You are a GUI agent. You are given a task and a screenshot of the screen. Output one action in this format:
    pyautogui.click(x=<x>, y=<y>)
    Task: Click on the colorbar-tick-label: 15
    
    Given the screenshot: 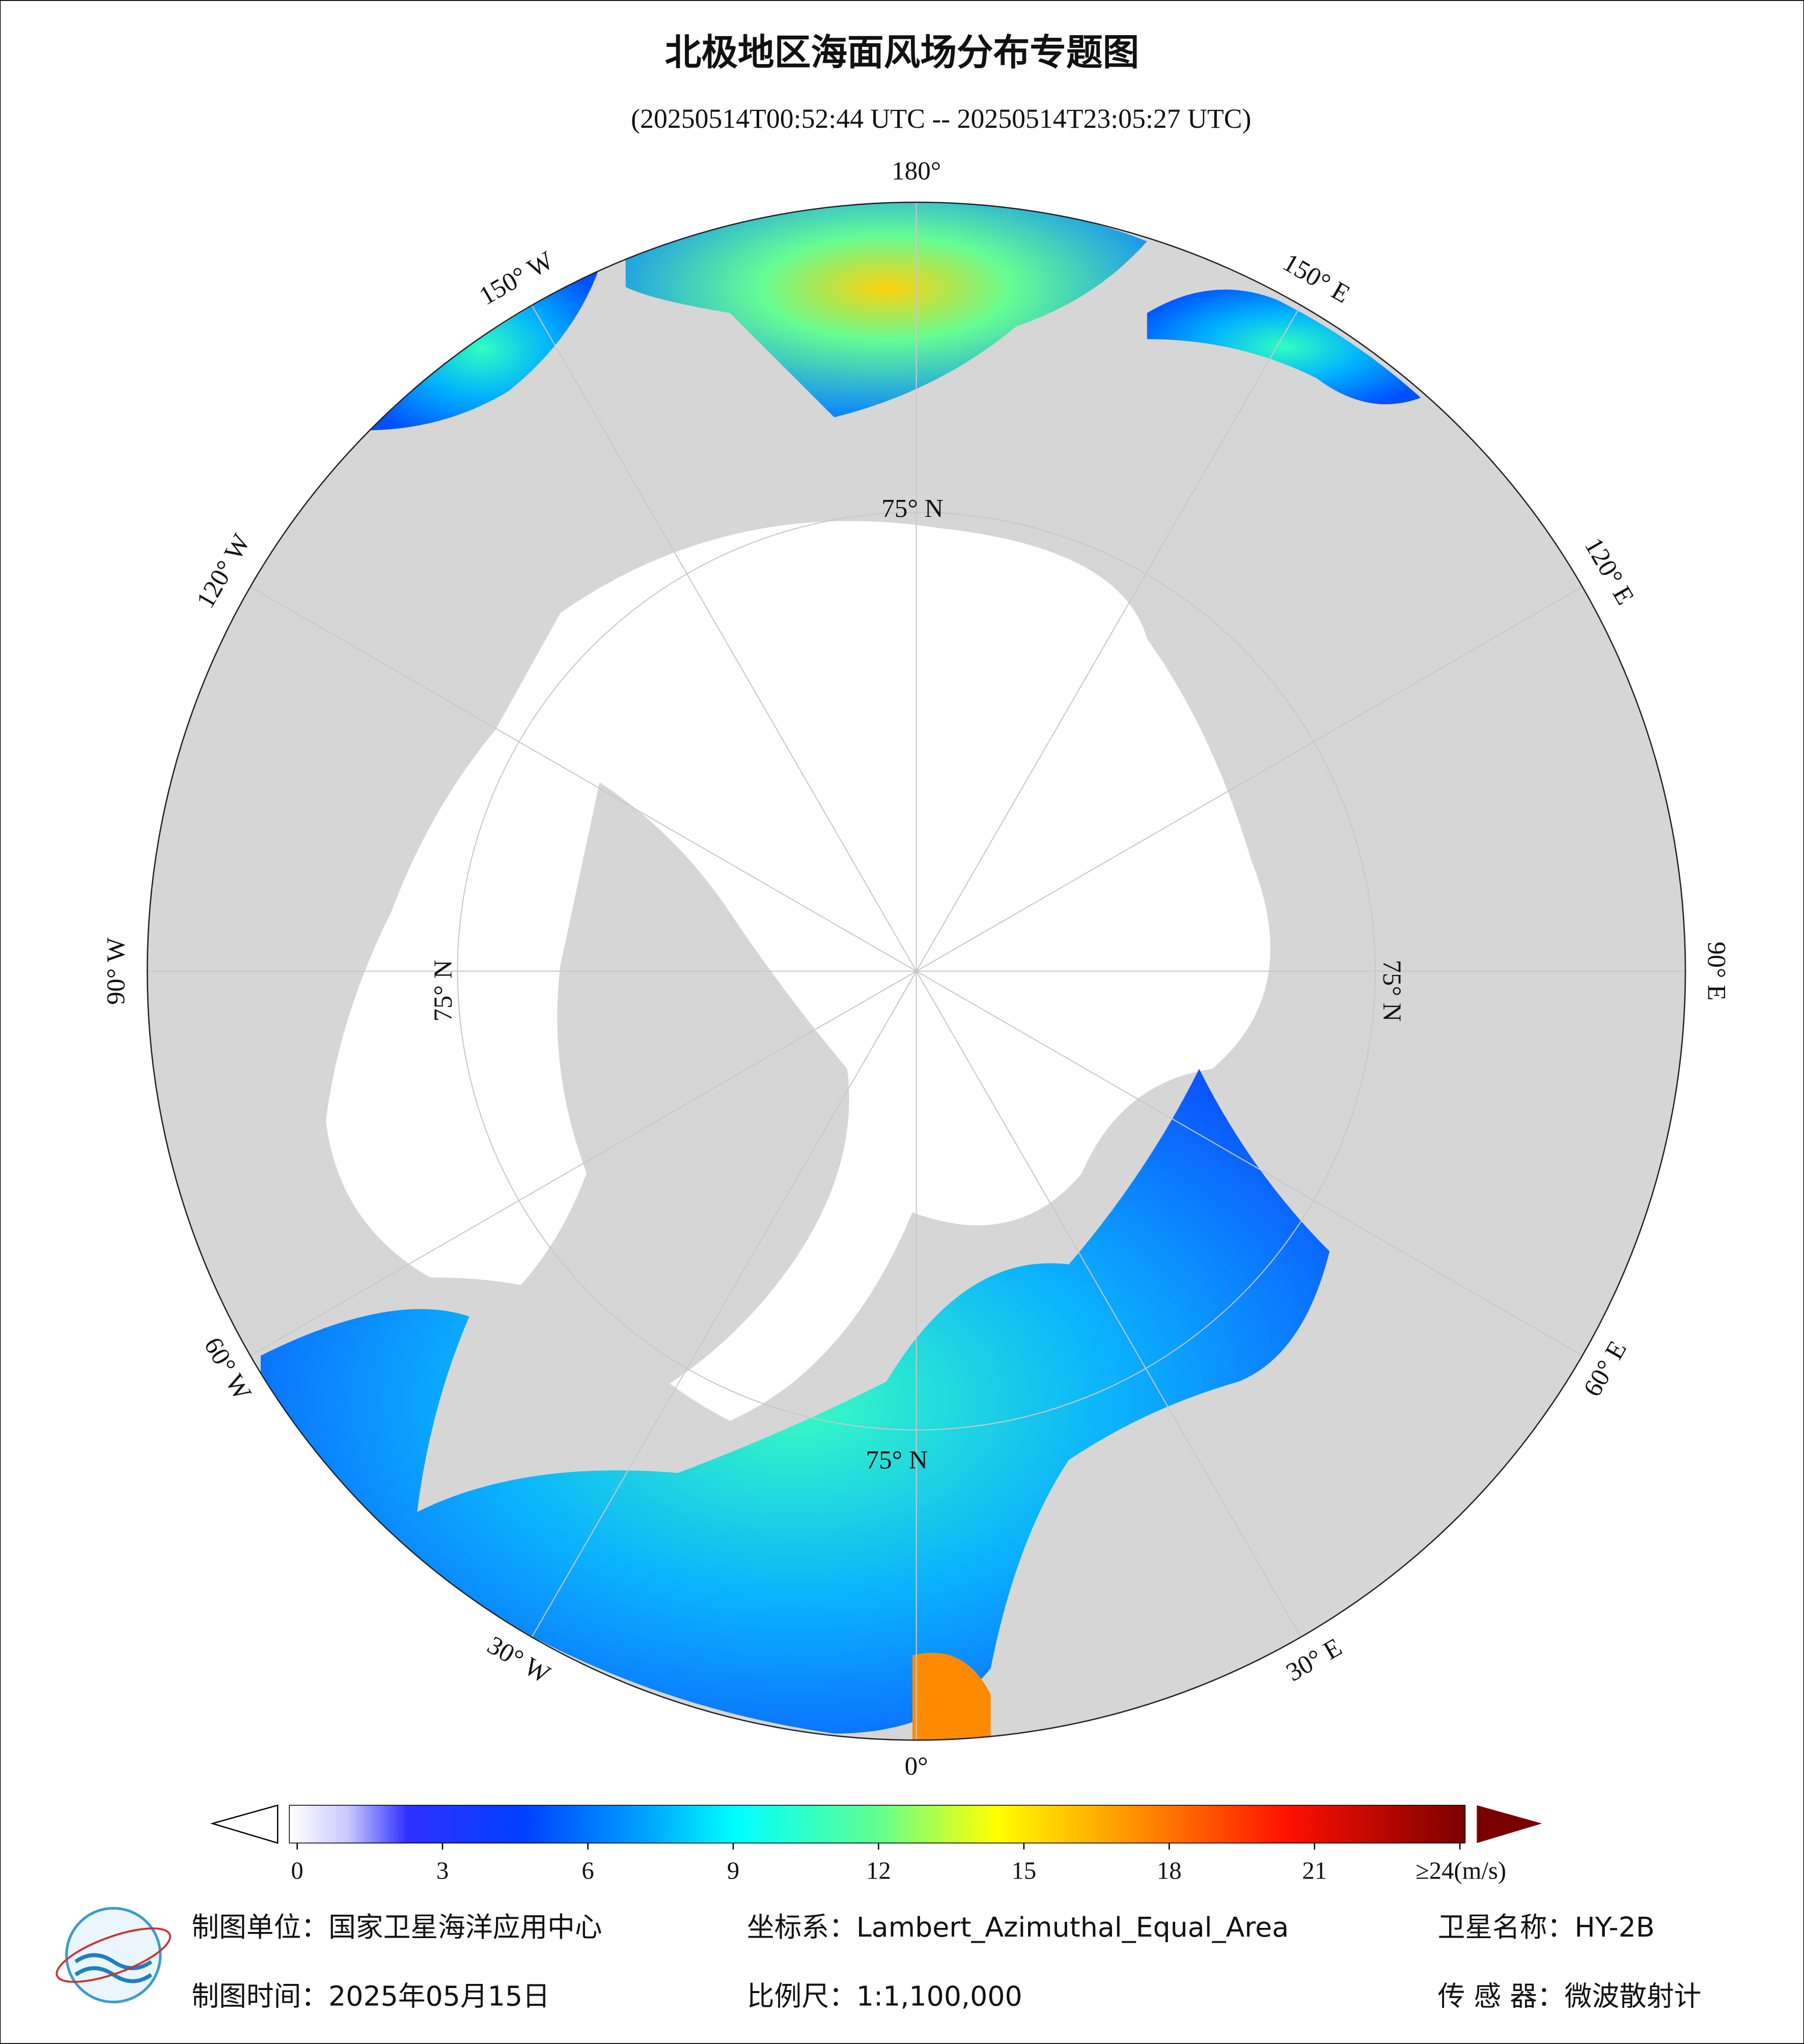 What is the action you would take?
    pyautogui.click(x=1024, y=1870)
    